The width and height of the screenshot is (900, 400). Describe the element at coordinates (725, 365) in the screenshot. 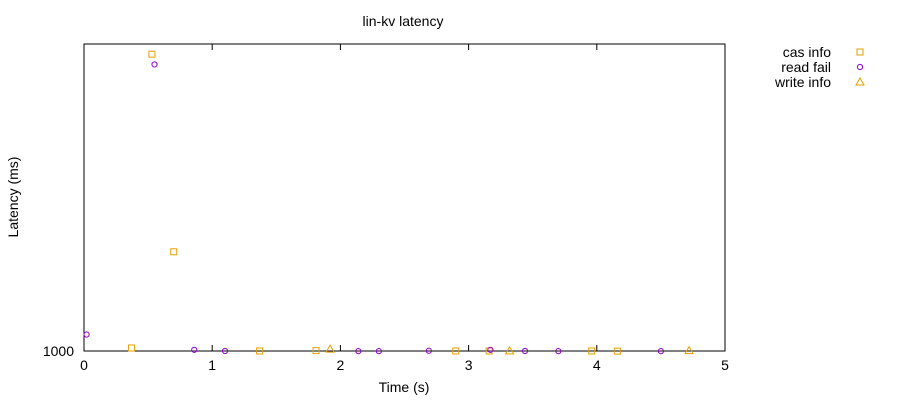

I see `x-tick-label: 5` at that location.